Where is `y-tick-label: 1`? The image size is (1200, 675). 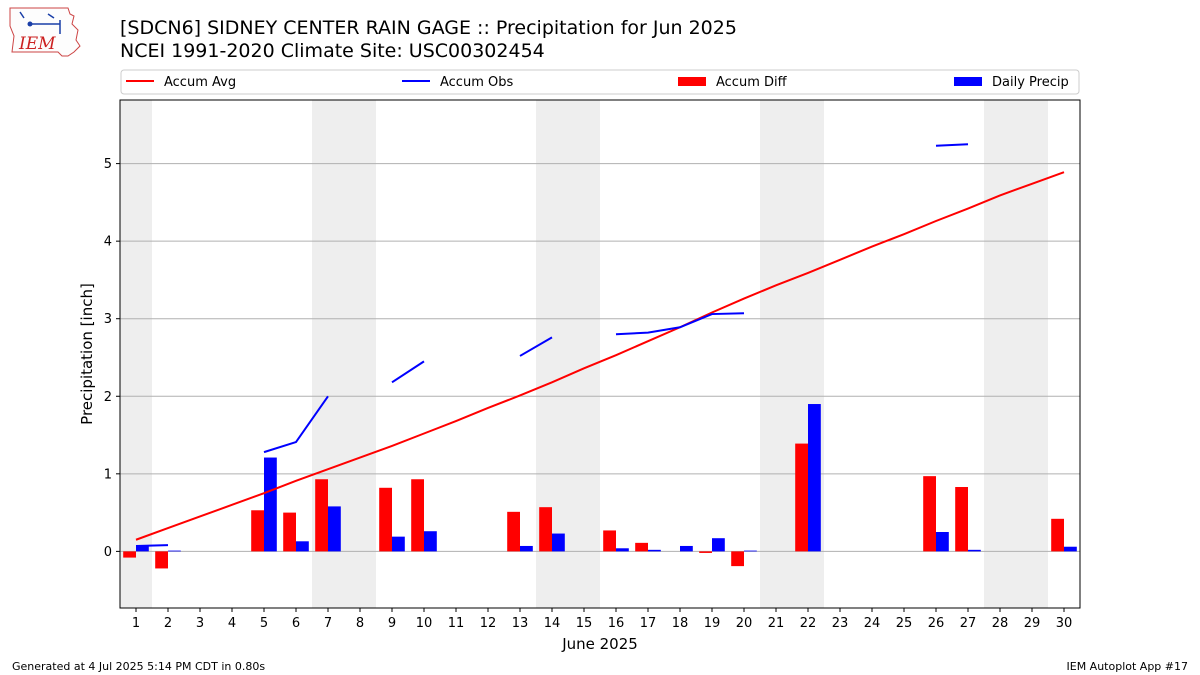 y-tick-label: 1 is located at coordinates (108, 474).